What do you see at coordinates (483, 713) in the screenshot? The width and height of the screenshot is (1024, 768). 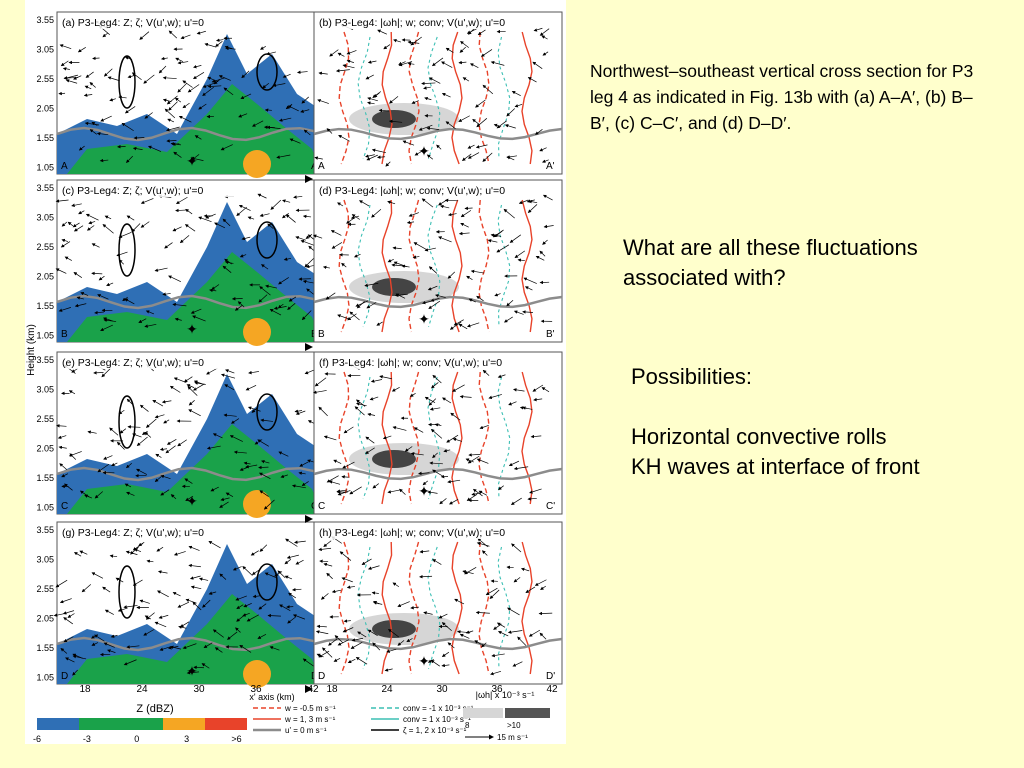 I see `omega-swatch-light` at bounding box center [483, 713].